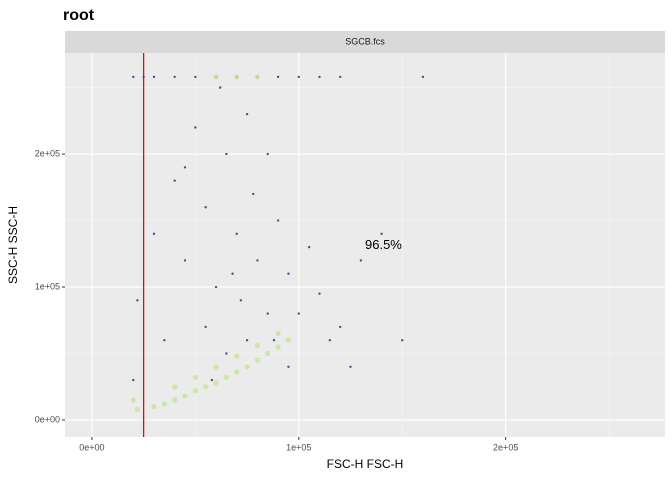  I want to click on x-axis-title: FSC-H FSC-H, so click(365, 464).